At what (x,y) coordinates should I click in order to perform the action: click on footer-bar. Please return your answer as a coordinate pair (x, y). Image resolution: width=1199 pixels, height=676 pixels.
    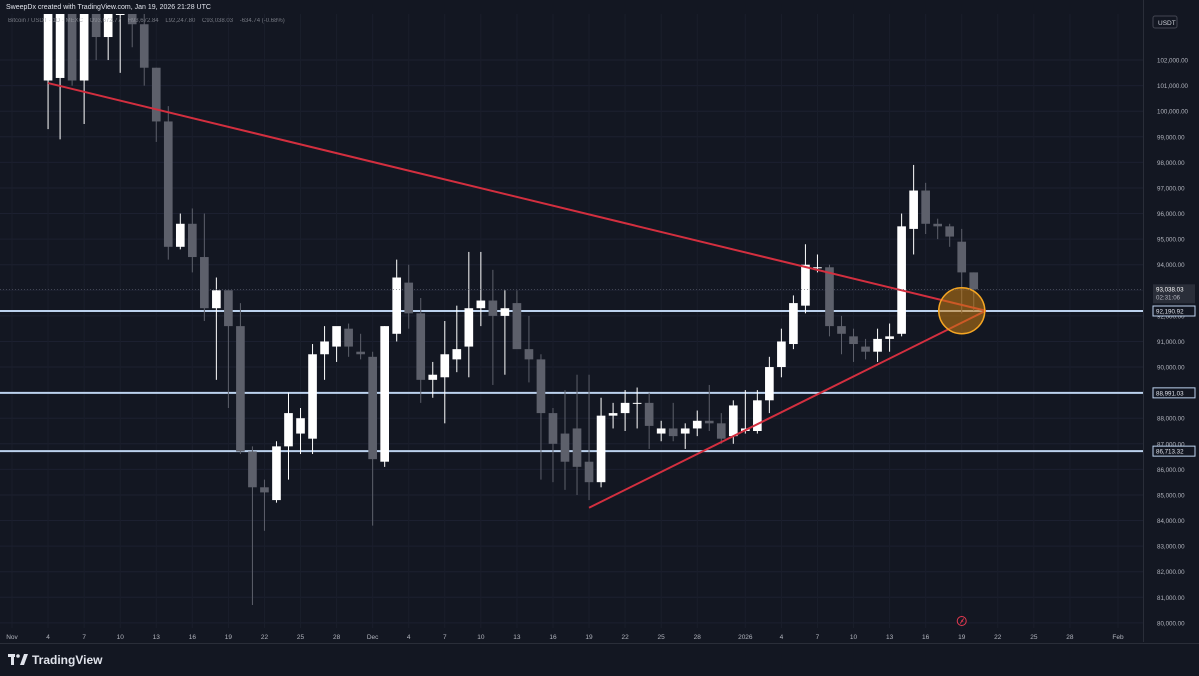
    Looking at the image, I should click on (599, 662).